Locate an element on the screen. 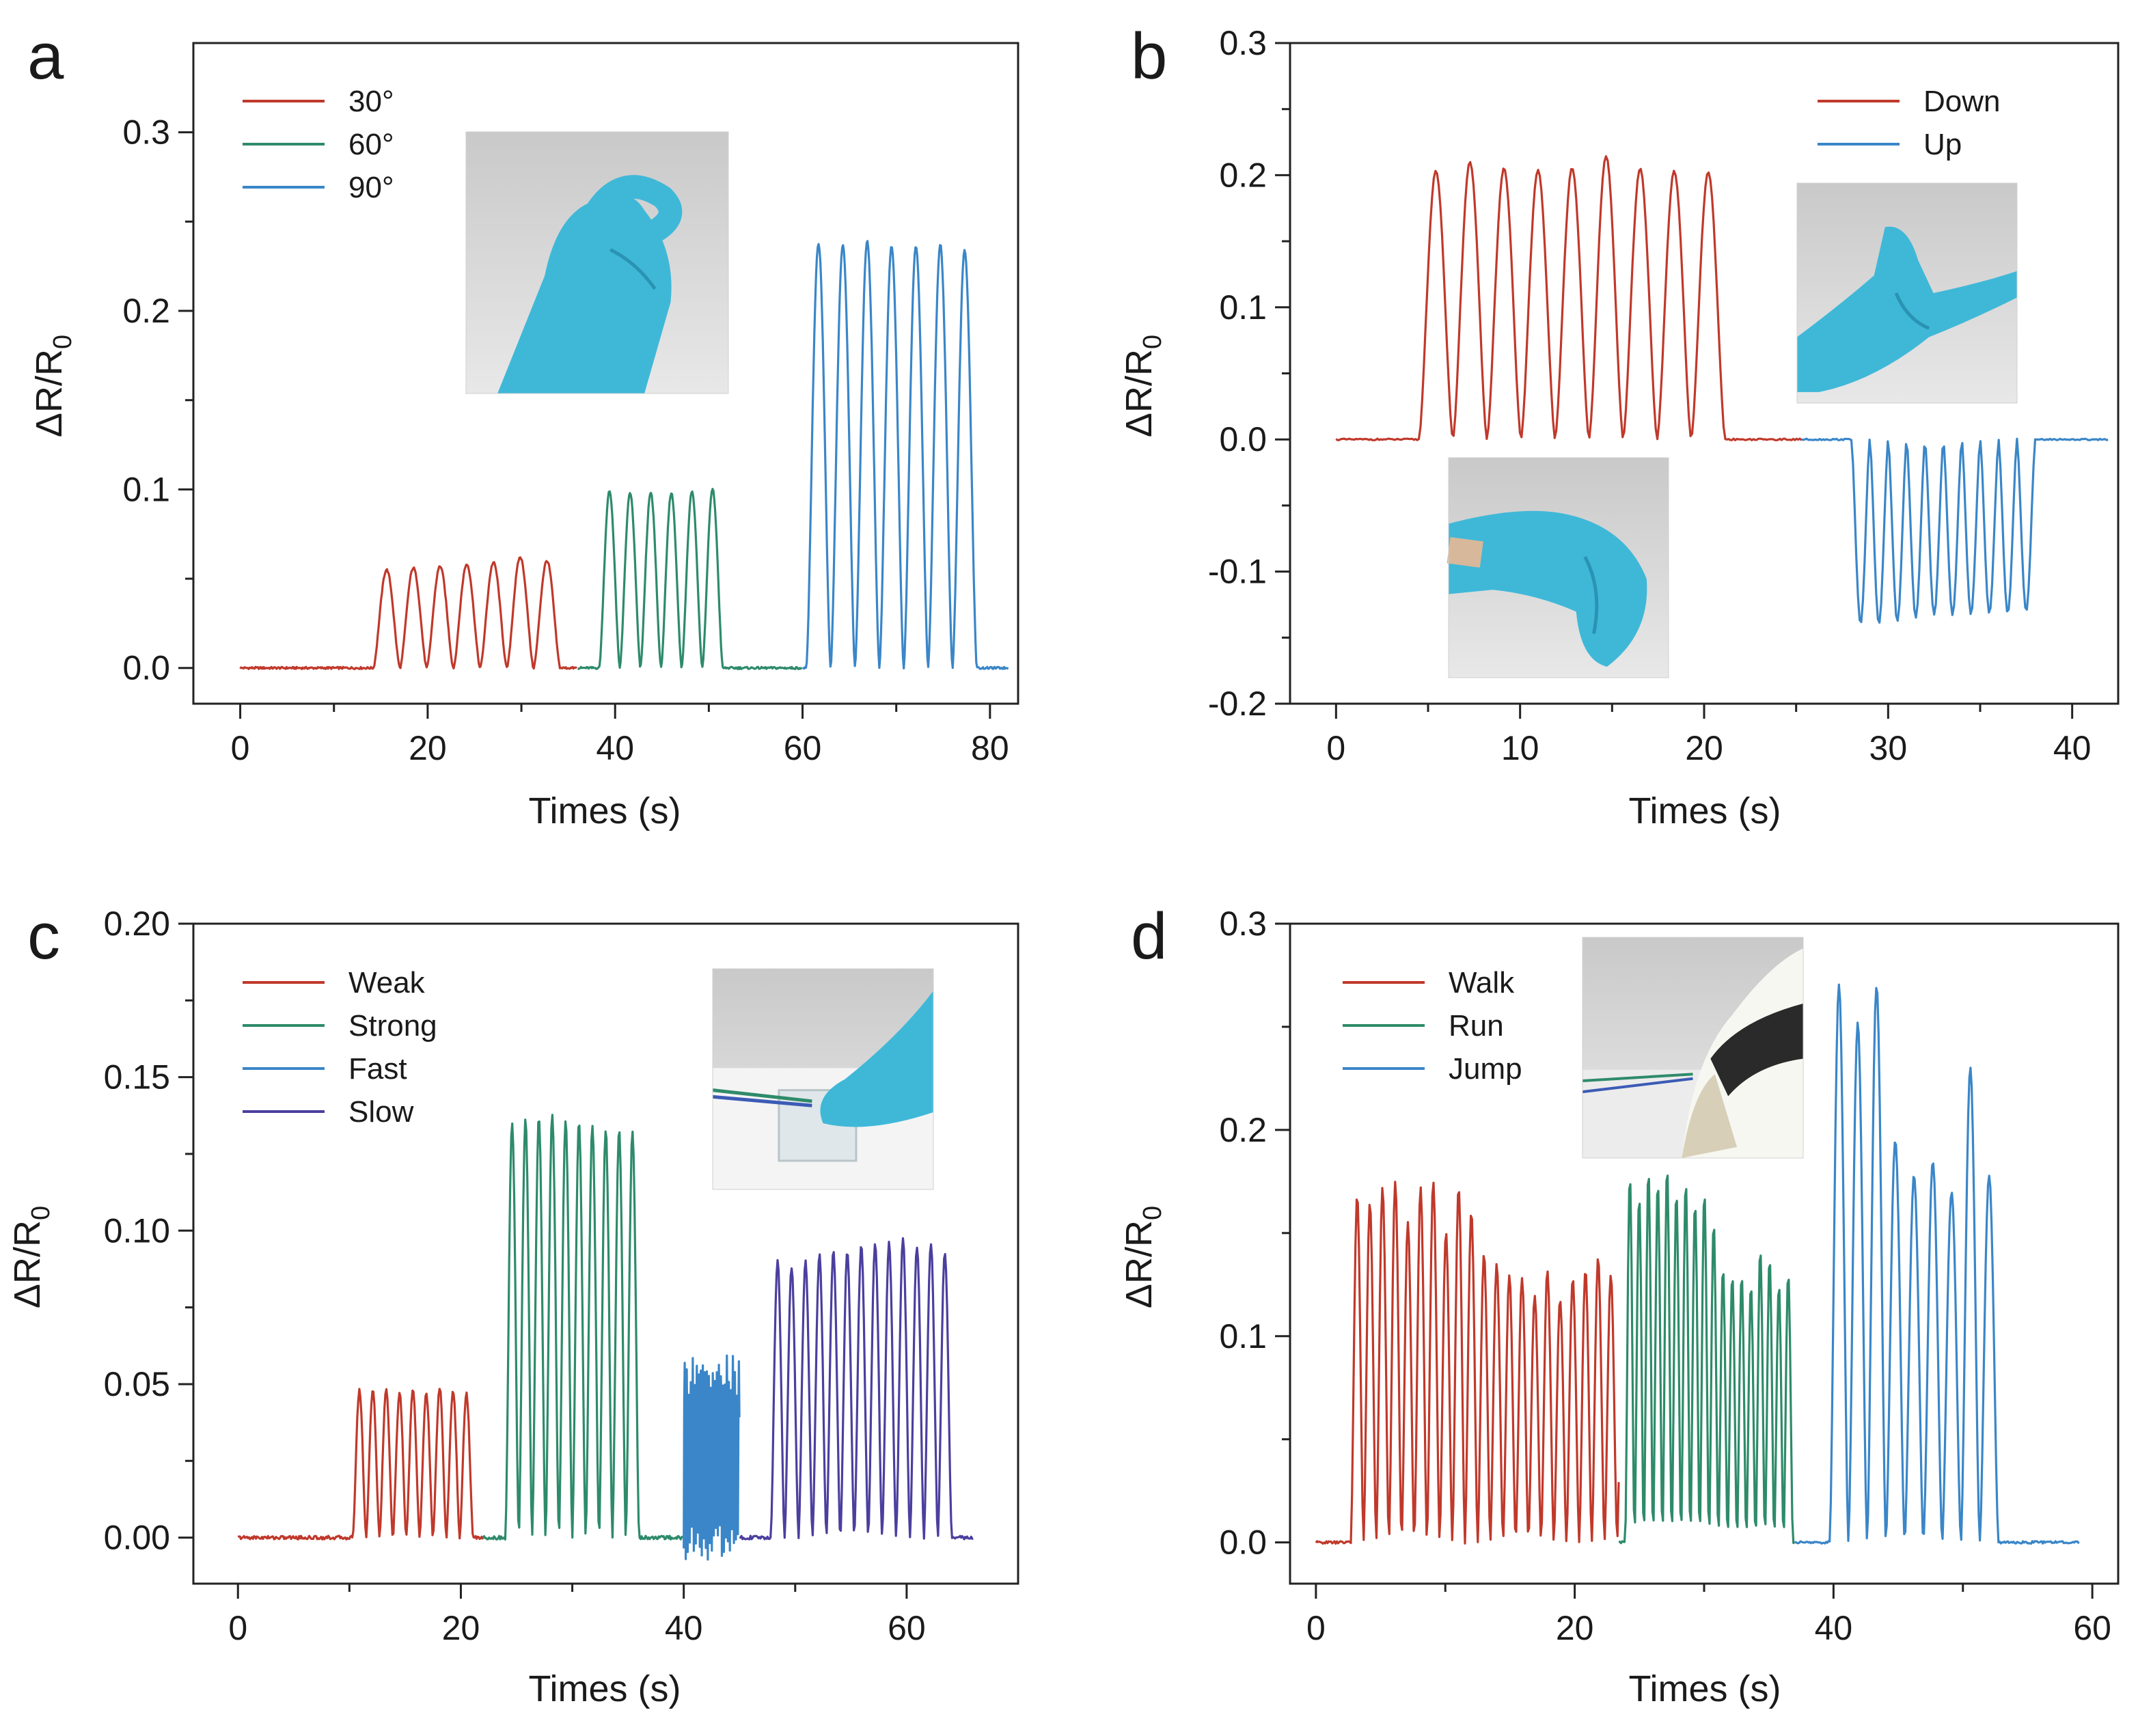 Image resolution: width=2138 pixels, height=1736 pixels. y-tick-label: -0.2 is located at coordinates (1237, 704).